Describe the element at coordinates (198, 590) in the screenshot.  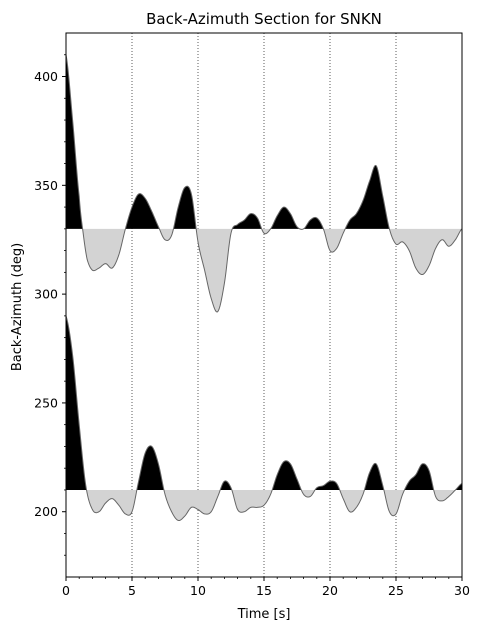
I see `x-tick-label: 10` at that location.